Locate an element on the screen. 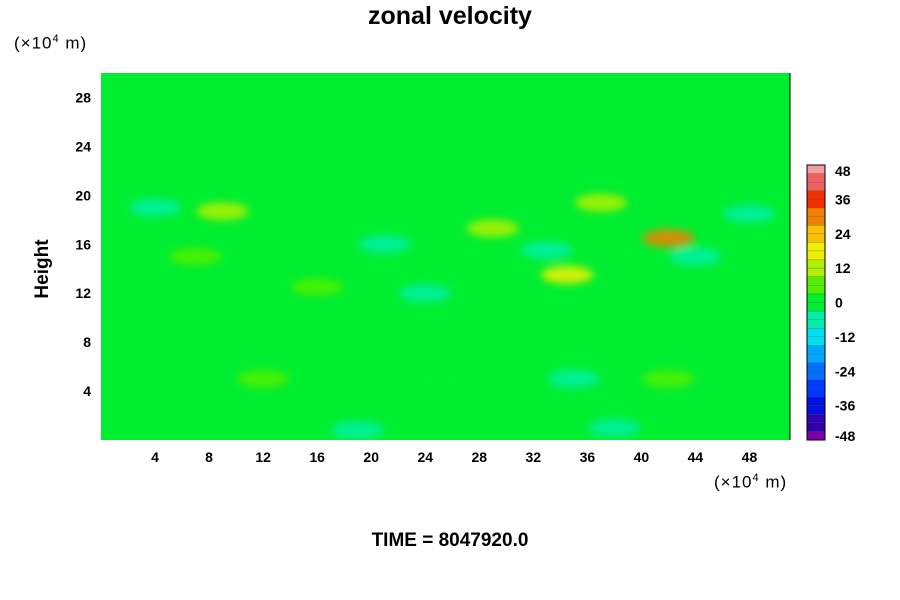  x-tick-label: 16 is located at coordinates (317, 457).